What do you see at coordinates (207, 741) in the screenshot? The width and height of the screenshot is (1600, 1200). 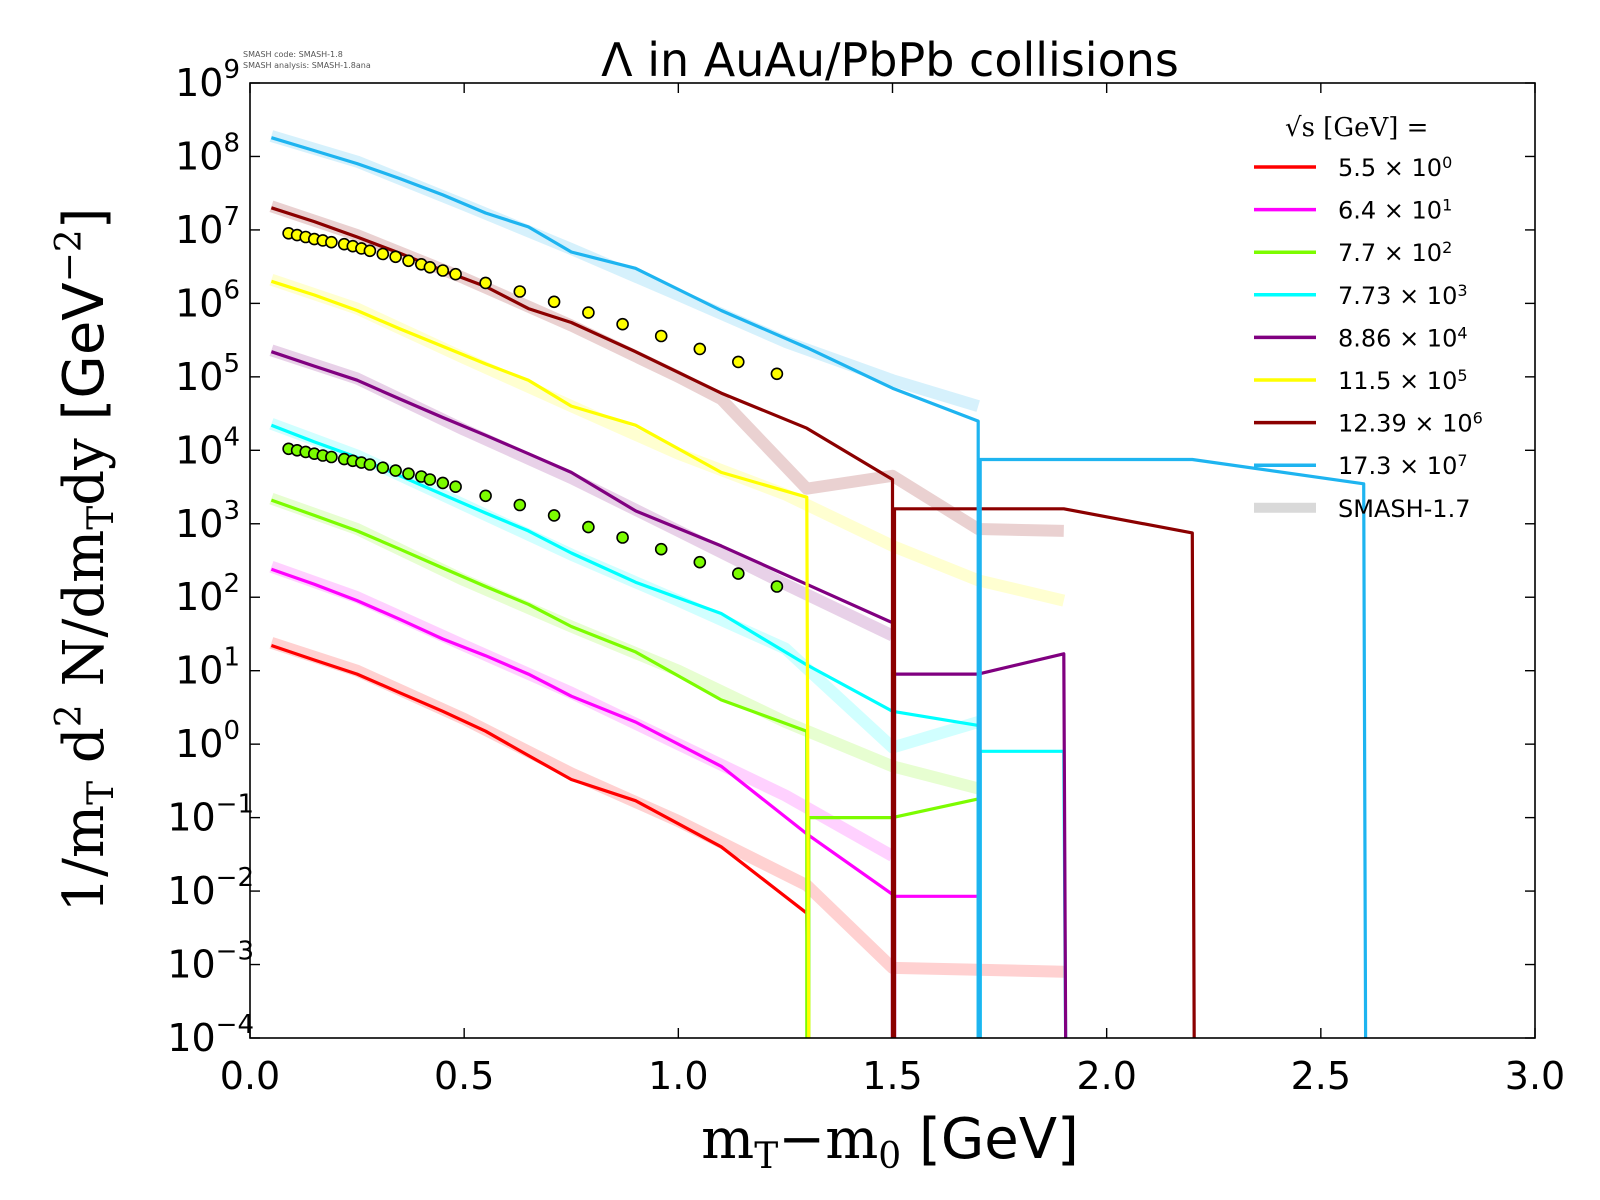 I see `y-tick-label: 10⁰` at bounding box center [207, 741].